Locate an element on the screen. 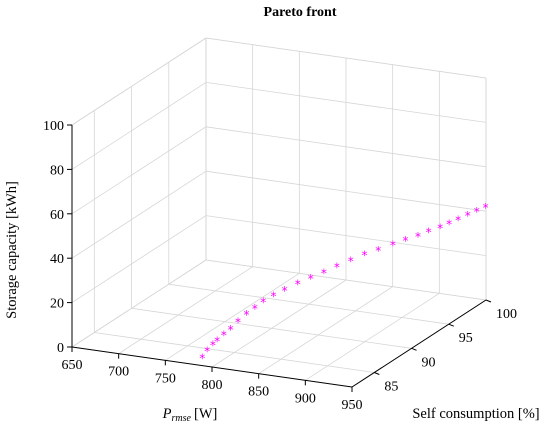  z-tick-label: 60 is located at coordinates (57, 215).